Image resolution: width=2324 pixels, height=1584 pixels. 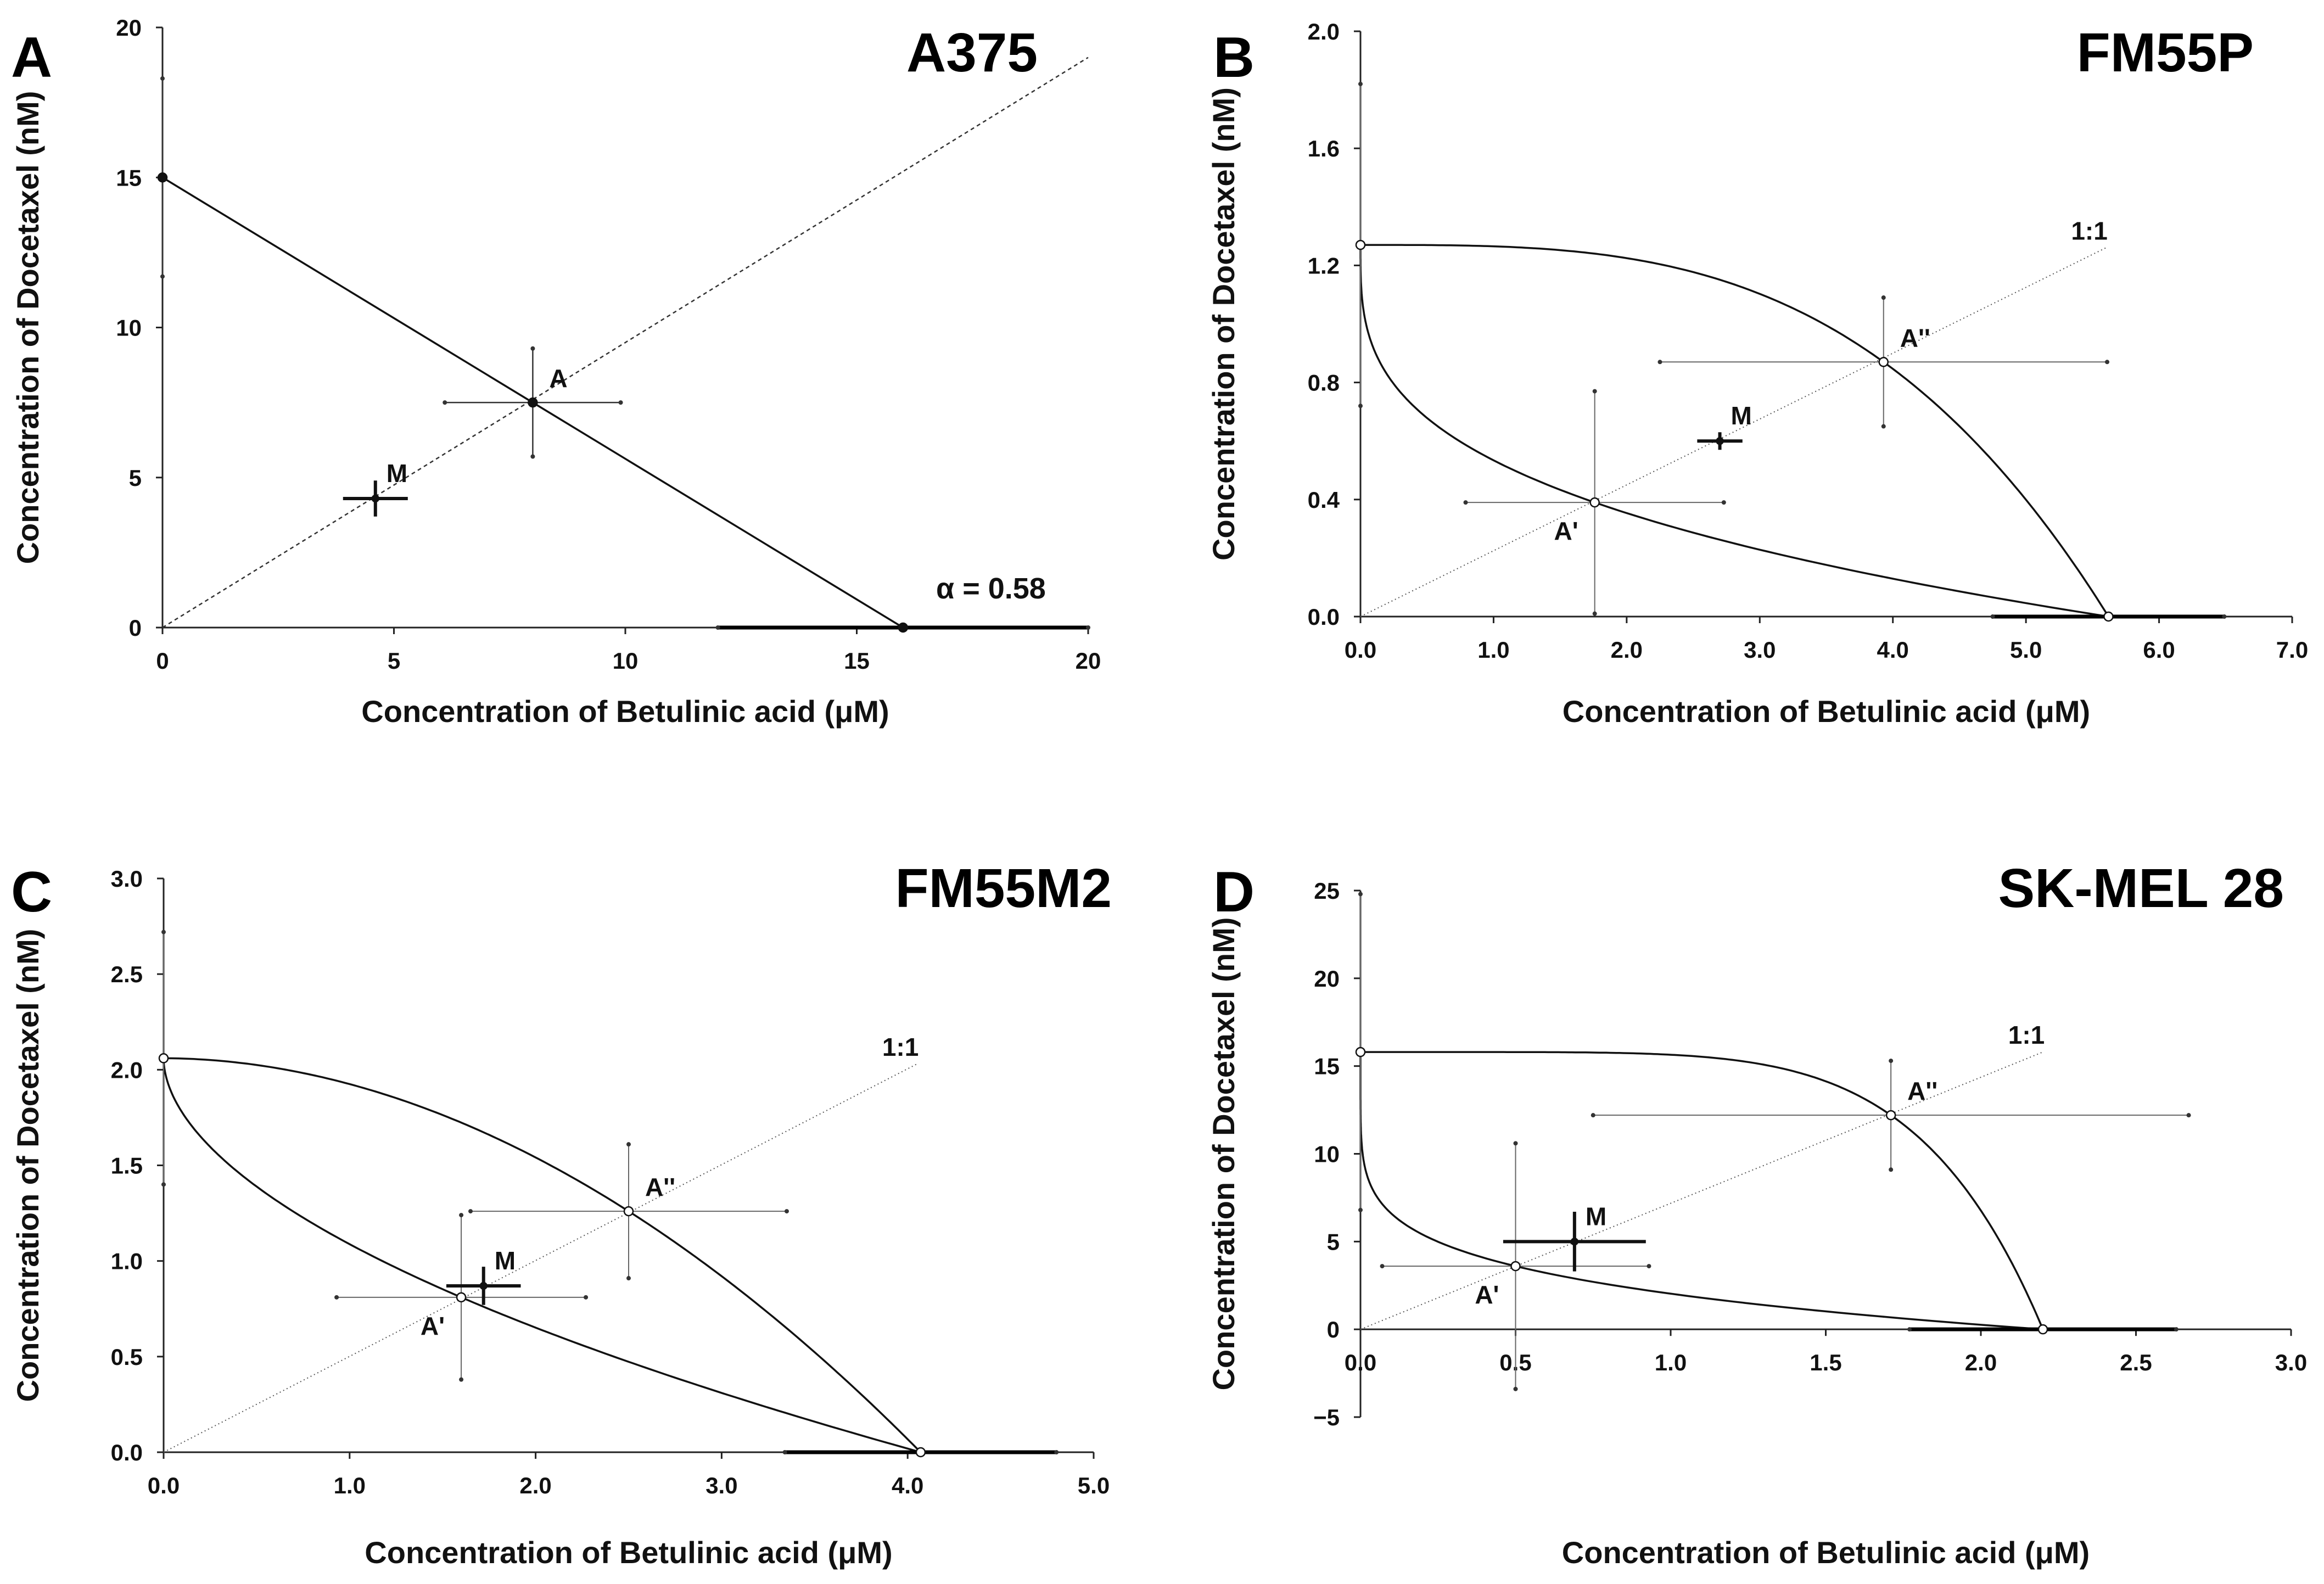 I want to click on y-tick-label: 1.2, so click(x=1324, y=265).